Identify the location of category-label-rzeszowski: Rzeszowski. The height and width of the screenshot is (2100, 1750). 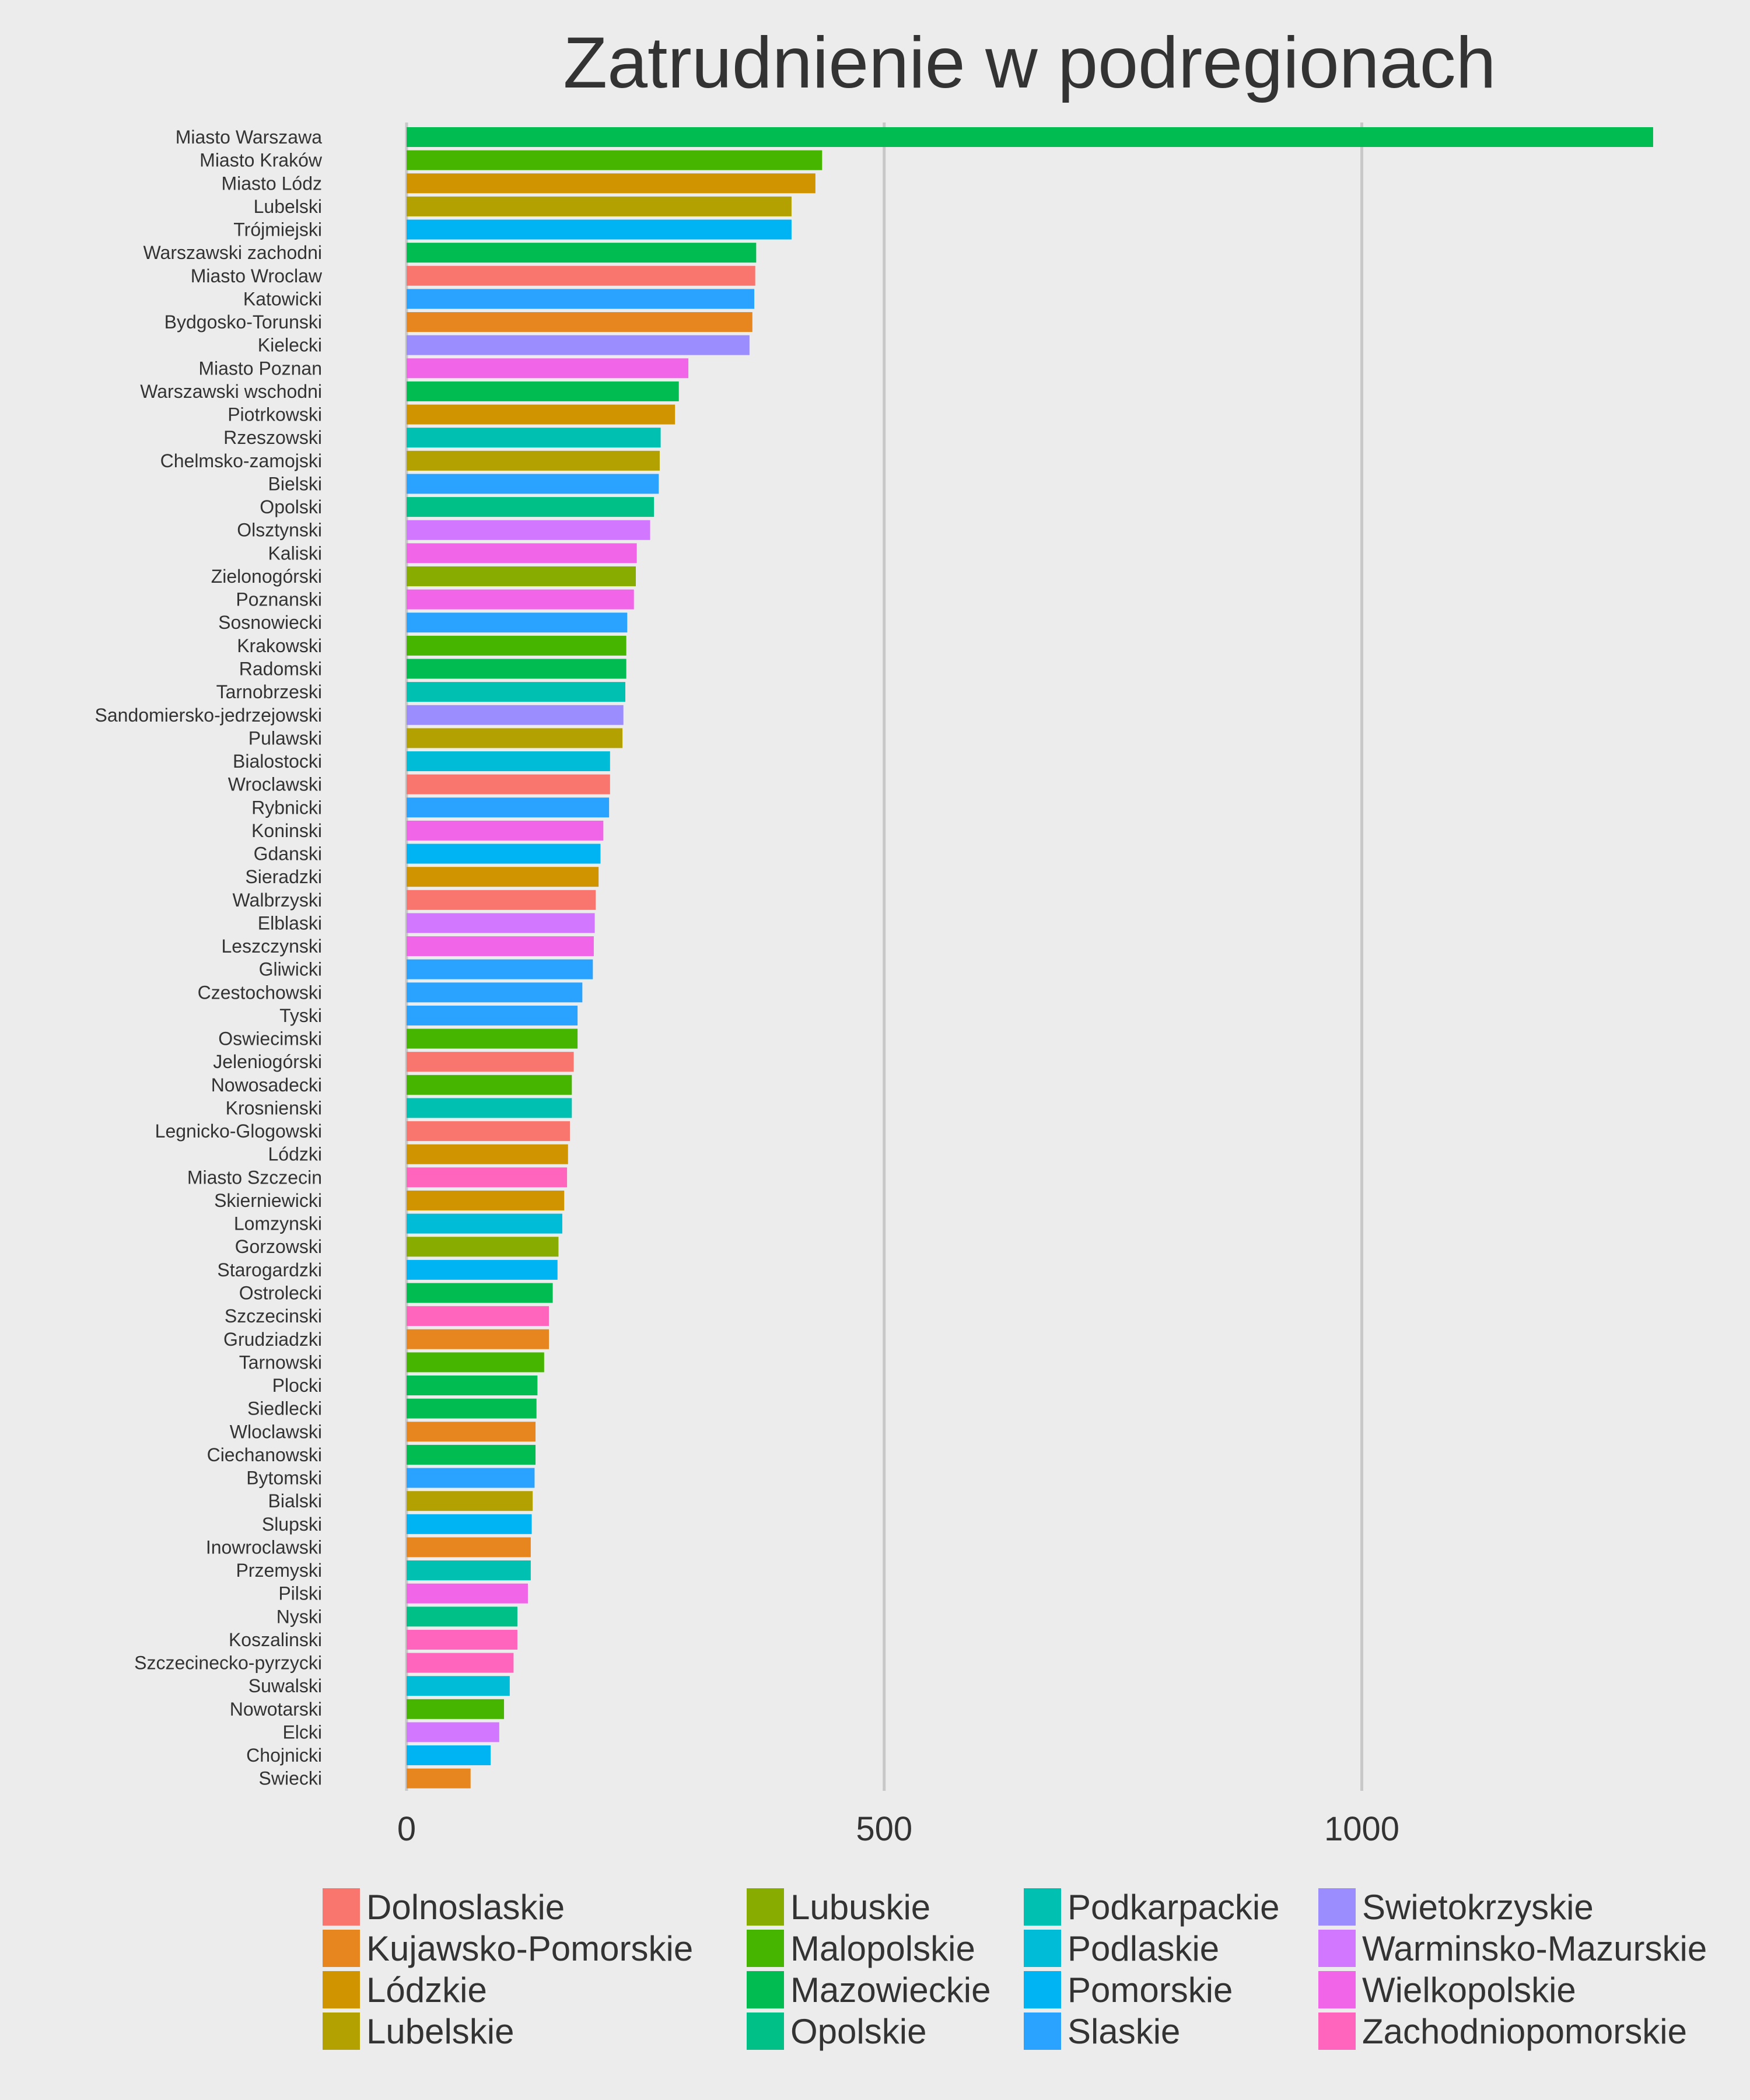
(272, 437).